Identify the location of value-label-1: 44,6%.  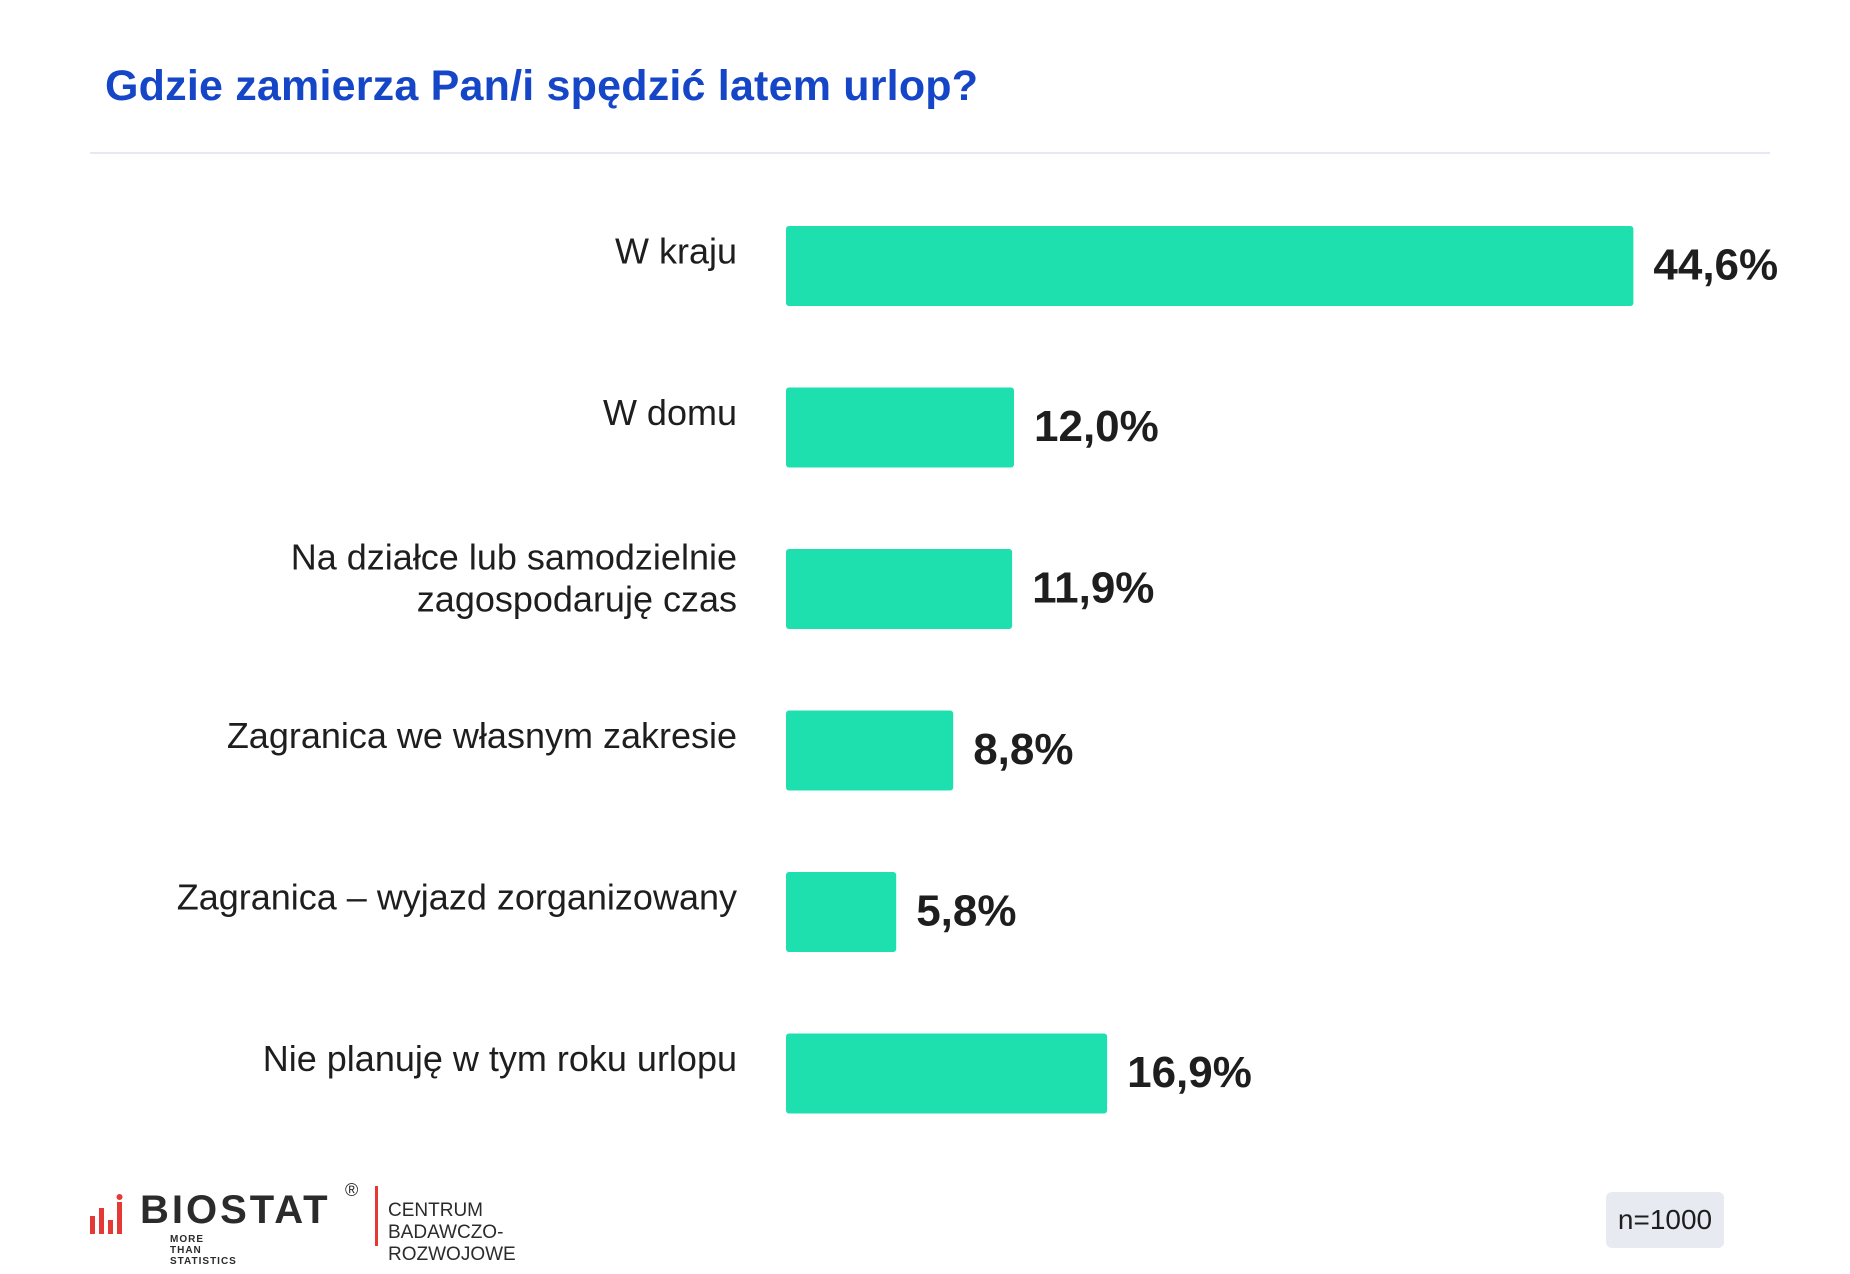
(1715, 265).